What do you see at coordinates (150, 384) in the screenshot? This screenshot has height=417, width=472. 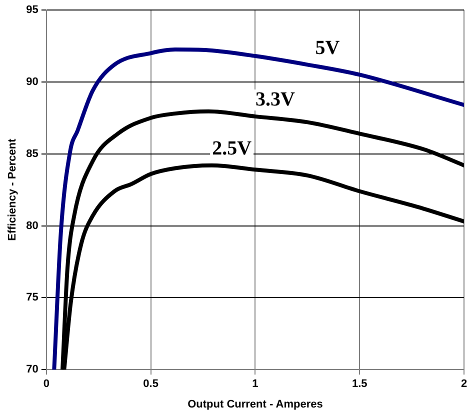 I see `x-tick-label: 0.5` at bounding box center [150, 384].